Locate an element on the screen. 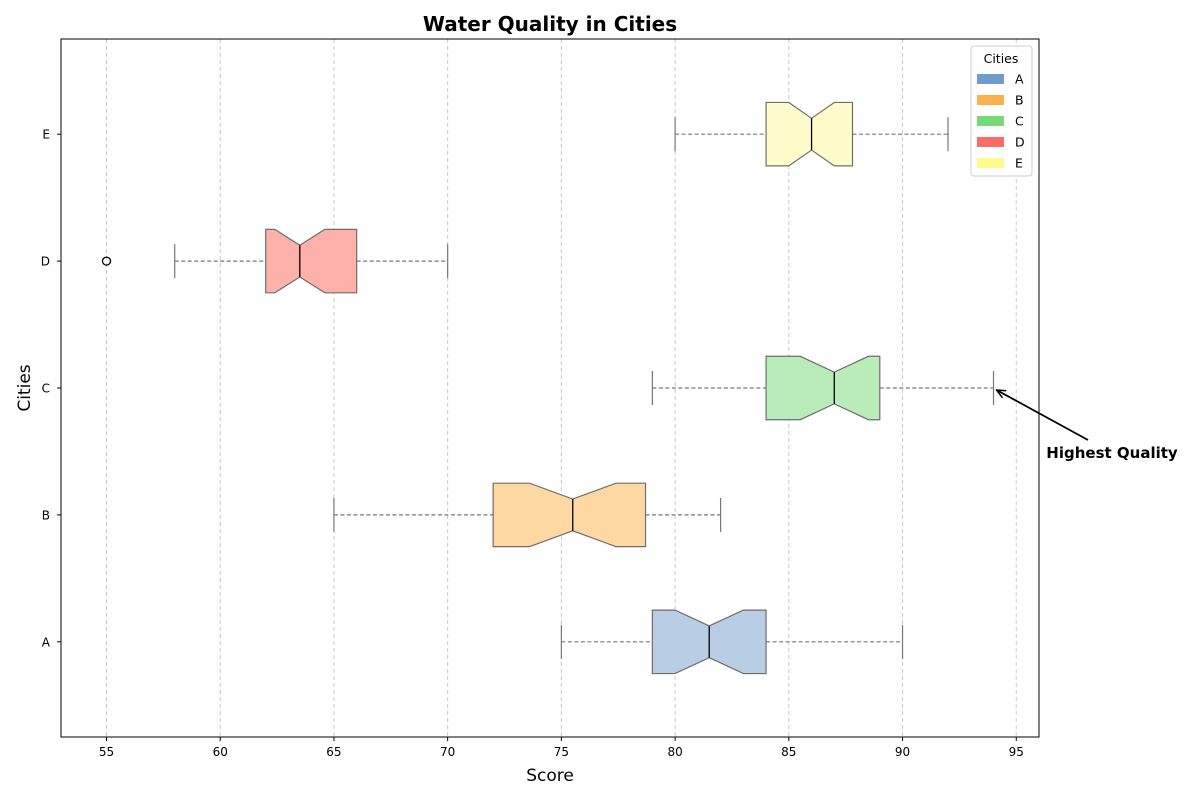  y-tick-label: B is located at coordinates (46, 515).